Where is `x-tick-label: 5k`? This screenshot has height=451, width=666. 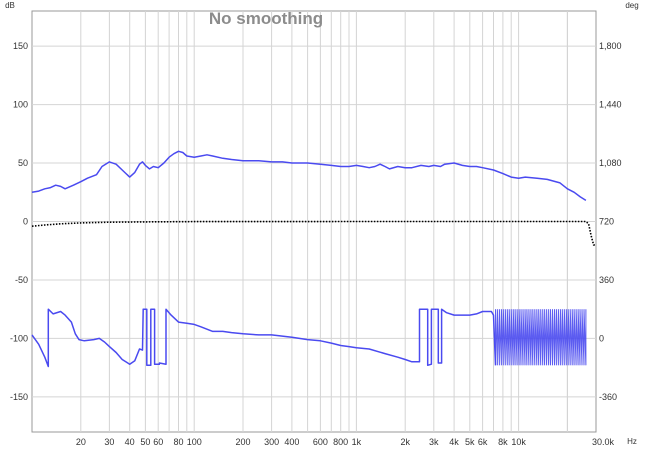
x-tick-label: 5k is located at coordinates (470, 442).